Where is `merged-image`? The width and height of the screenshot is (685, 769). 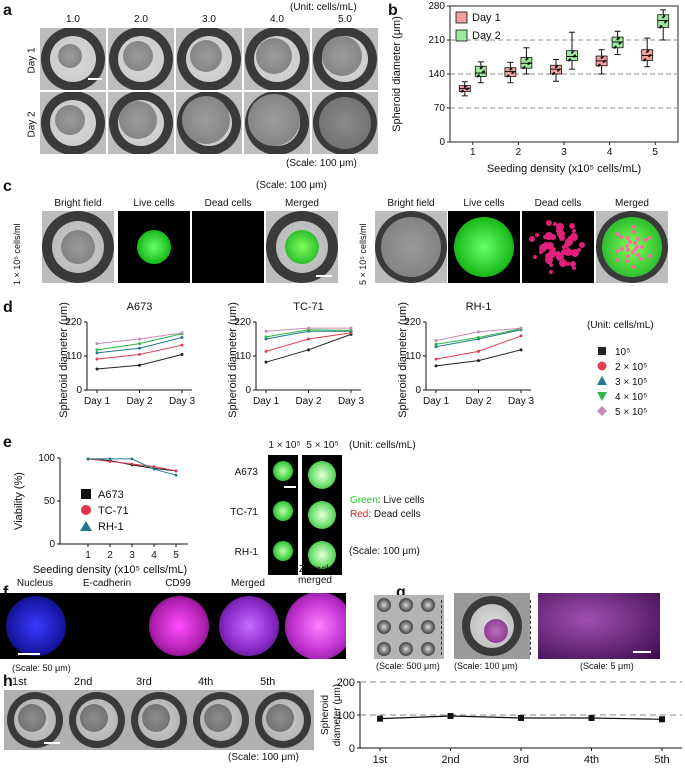
merged-image is located at coordinates (632, 247).